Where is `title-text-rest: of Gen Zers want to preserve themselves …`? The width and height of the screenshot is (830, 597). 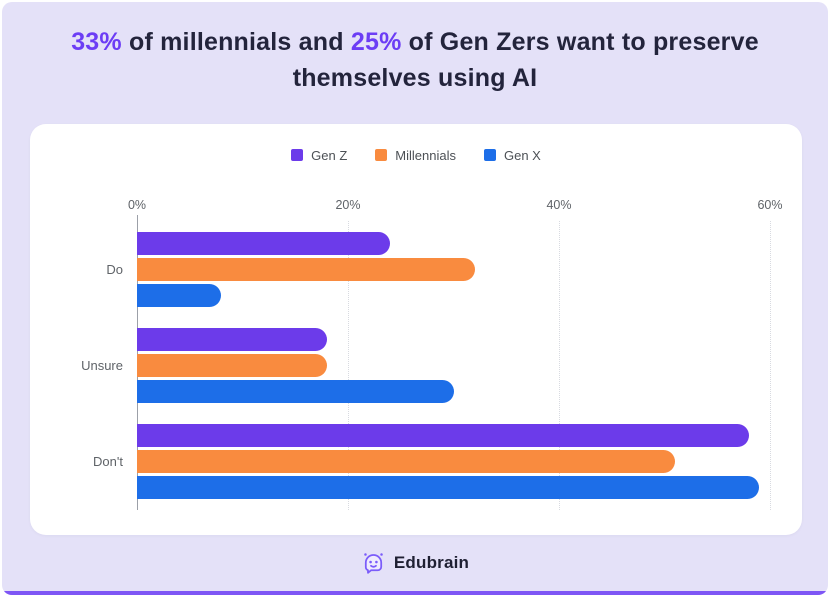 title-text-rest: of Gen Zers want to preserve themselves … is located at coordinates (525, 60).